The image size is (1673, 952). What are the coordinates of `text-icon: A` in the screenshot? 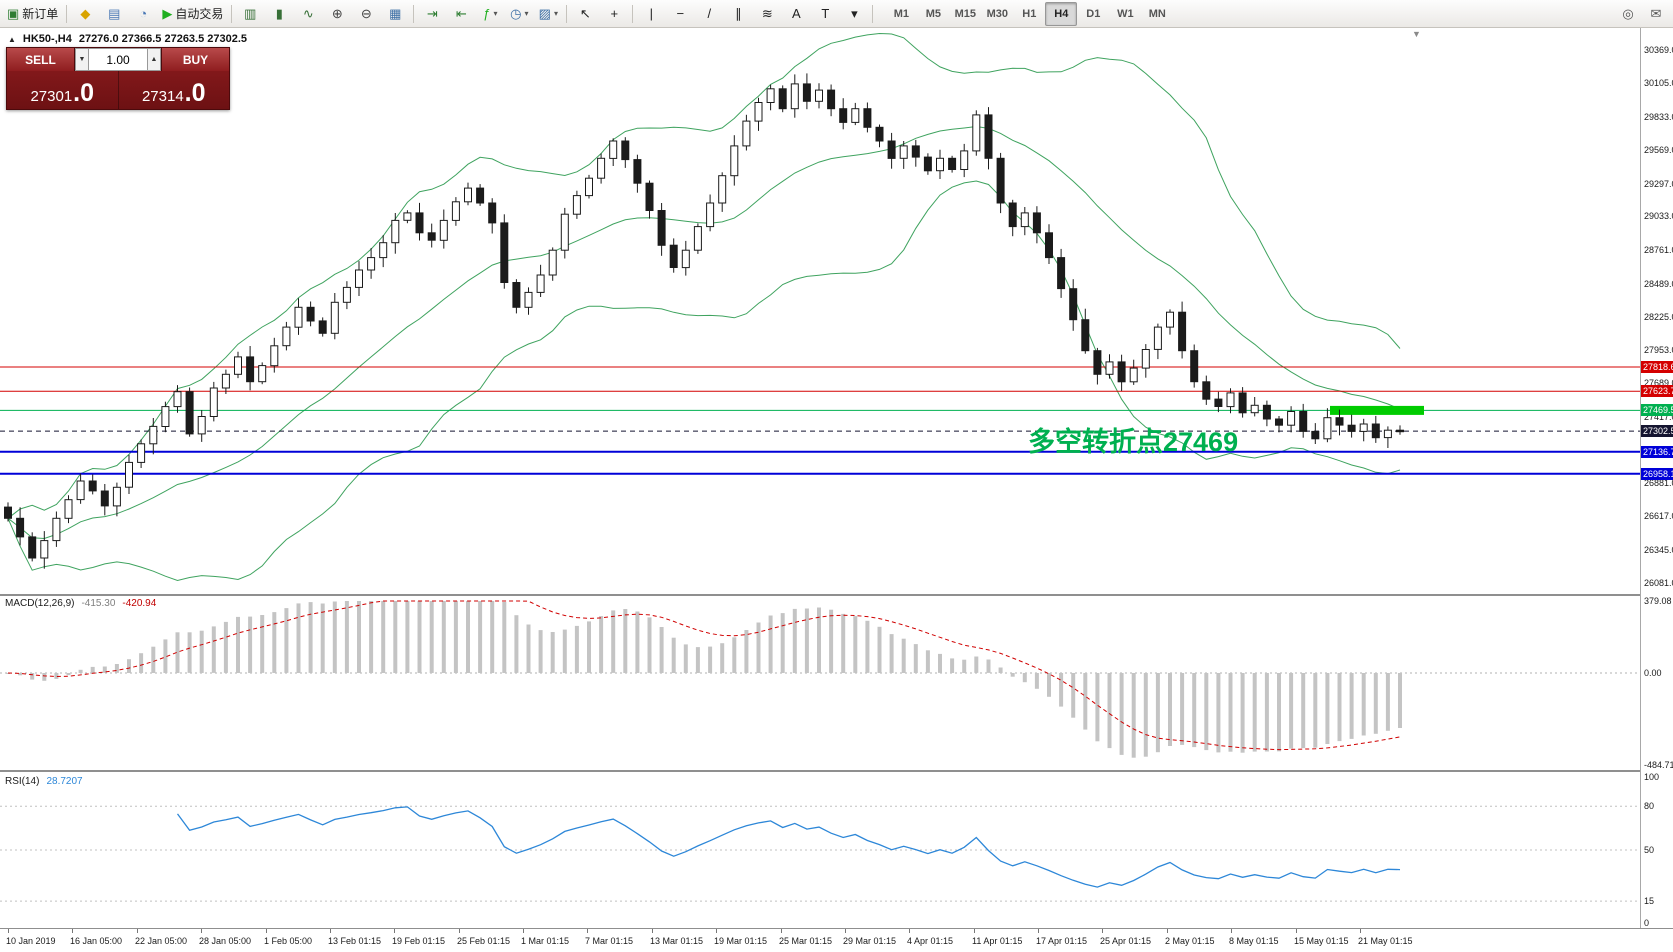 It's located at (796, 13).